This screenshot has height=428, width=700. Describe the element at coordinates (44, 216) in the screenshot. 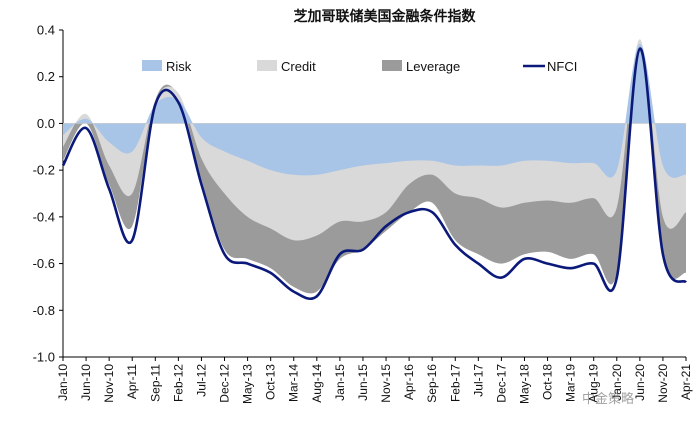

I see `y-tick-label: -0.4` at that location.